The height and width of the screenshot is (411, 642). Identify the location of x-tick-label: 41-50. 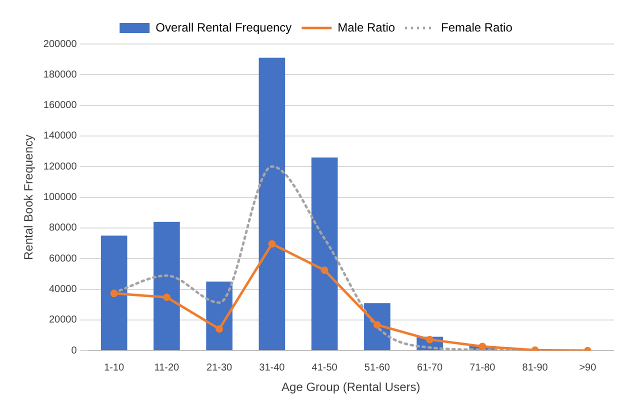
(325, 368).